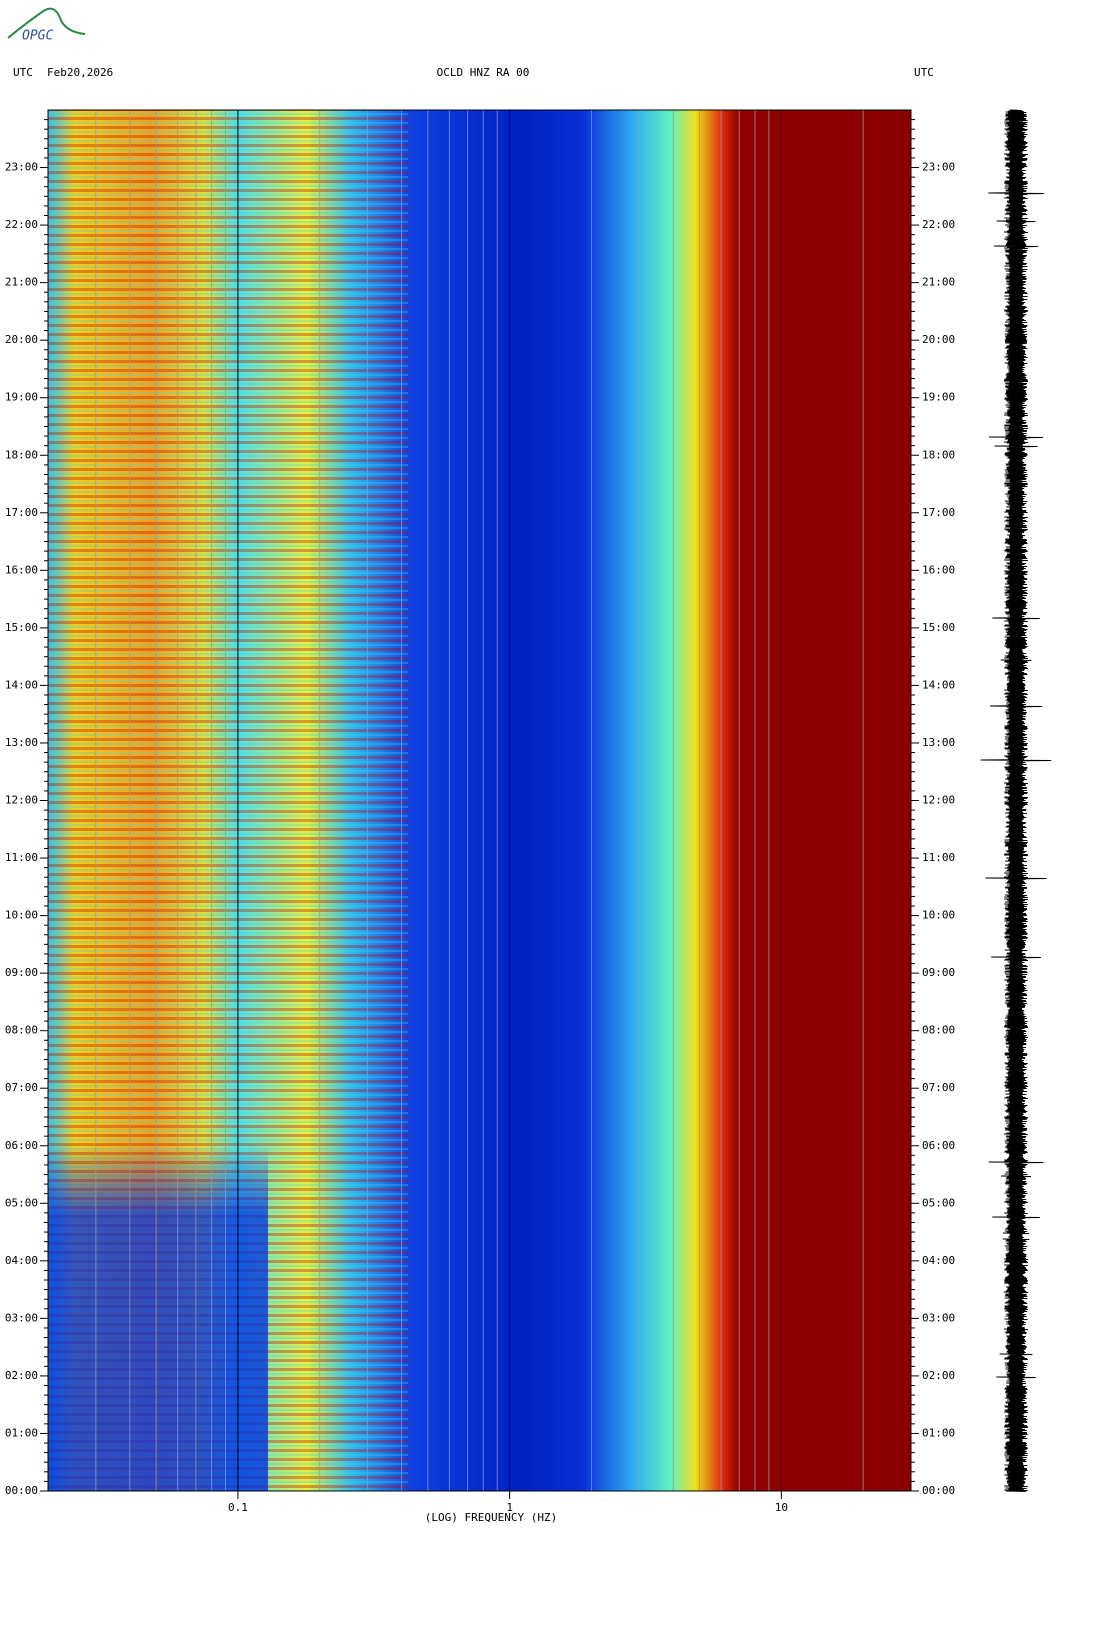  Describe the element at coordinates (46, 25) in the screenshot. I see `logo: OPGC` at that location.